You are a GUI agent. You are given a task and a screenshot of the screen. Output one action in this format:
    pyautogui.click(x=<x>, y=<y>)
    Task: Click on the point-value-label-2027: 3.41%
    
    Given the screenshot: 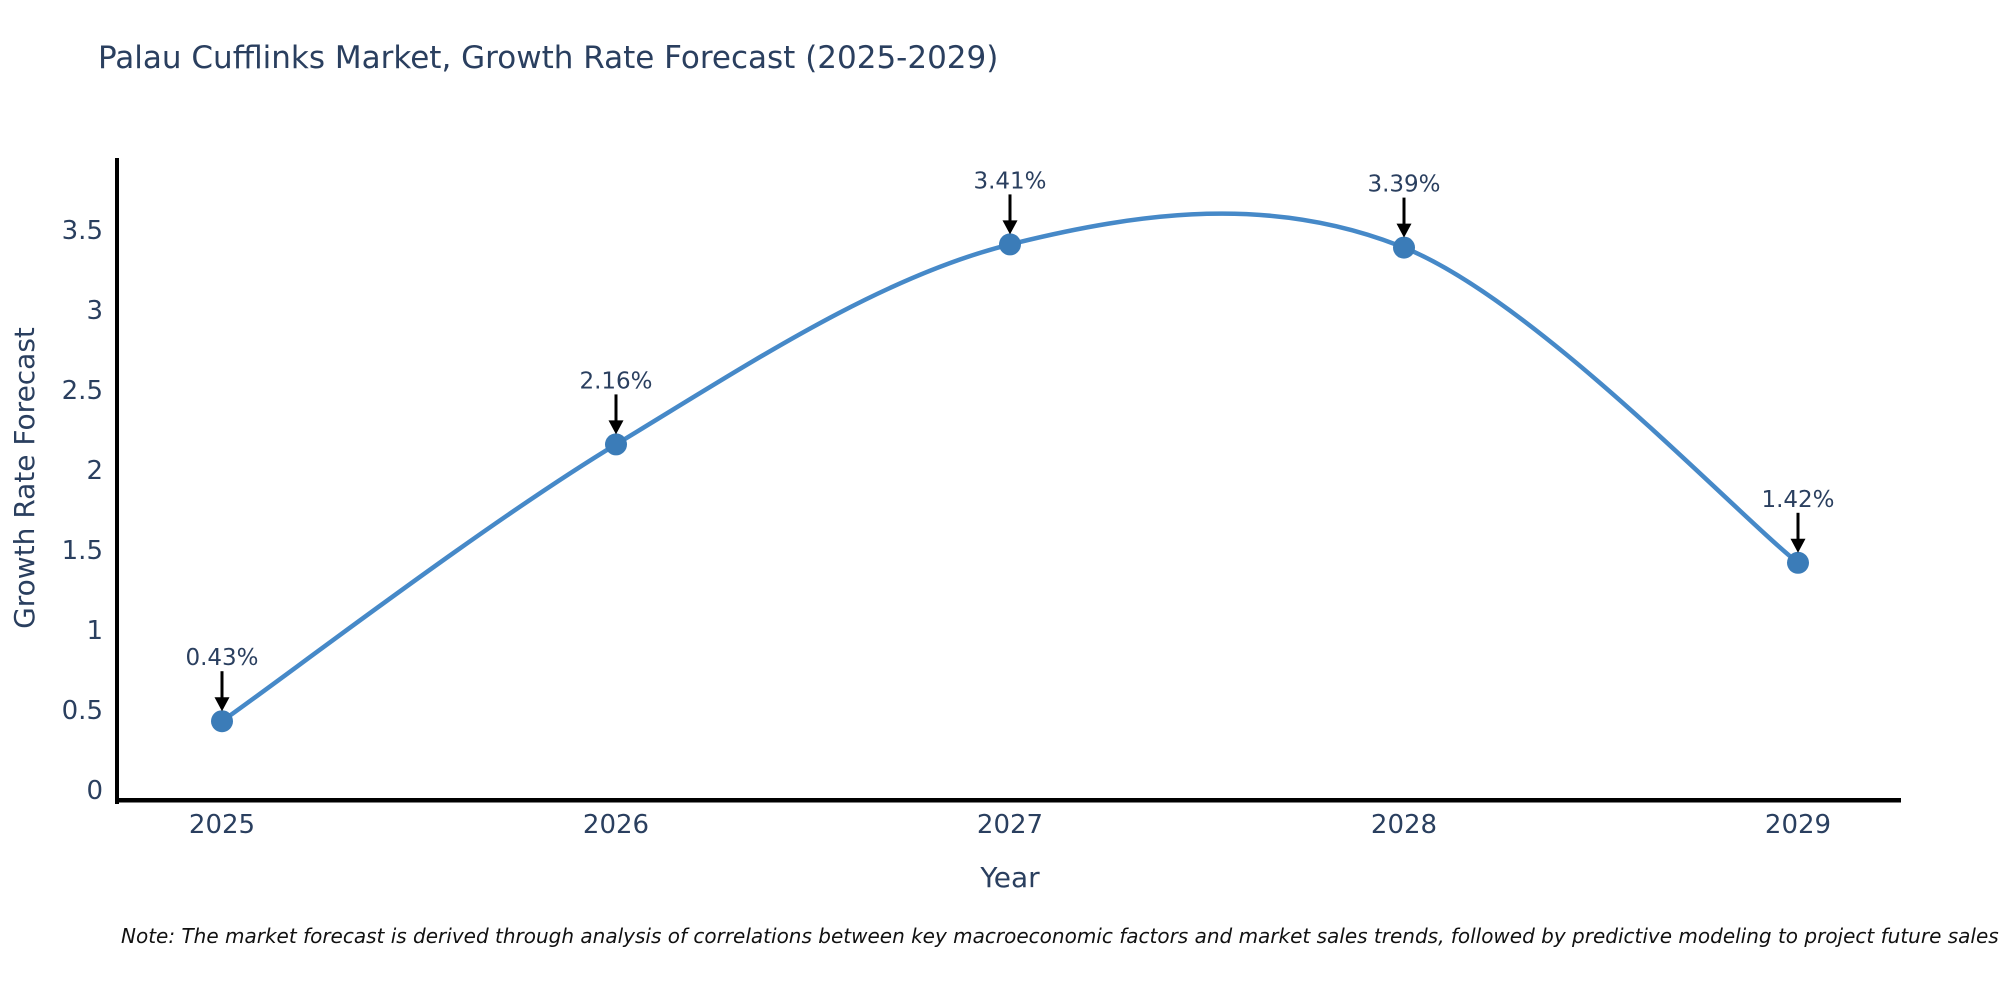 What is the action you would take?
    pyautogui.click(x=1009, y=181)
    